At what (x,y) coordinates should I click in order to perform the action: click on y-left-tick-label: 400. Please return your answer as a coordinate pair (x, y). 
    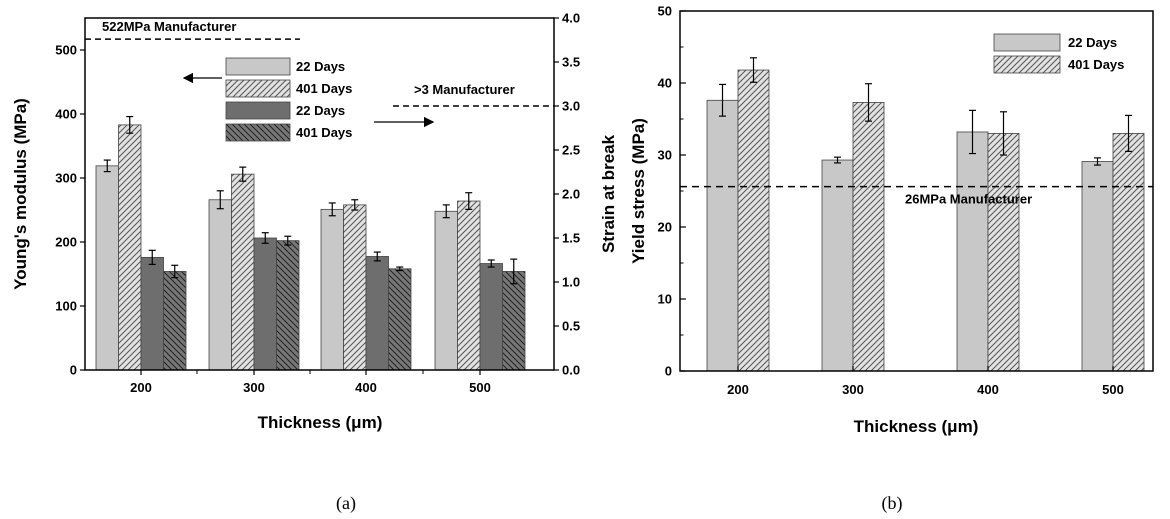
    Looking at the image, I should click on (66, 114).